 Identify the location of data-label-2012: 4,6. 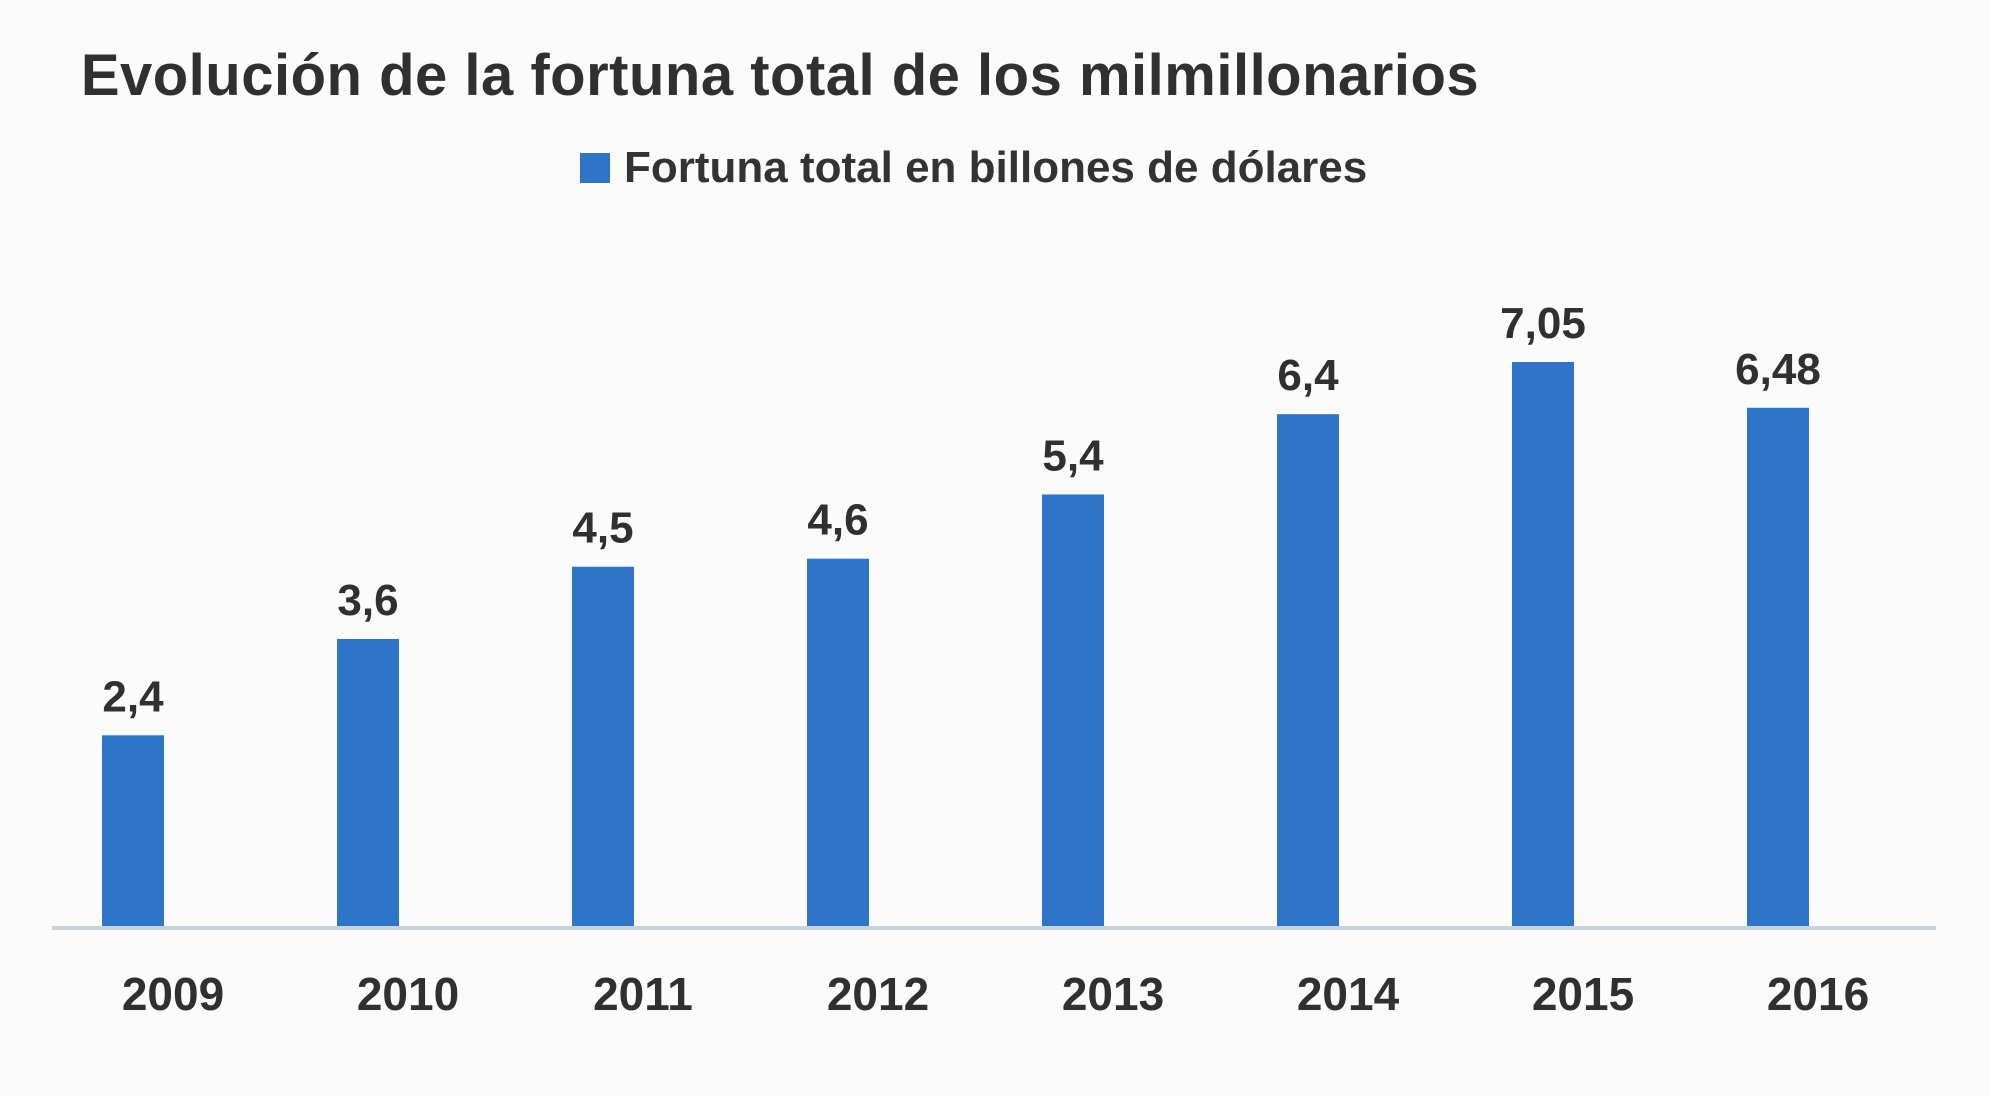
(837, 520).